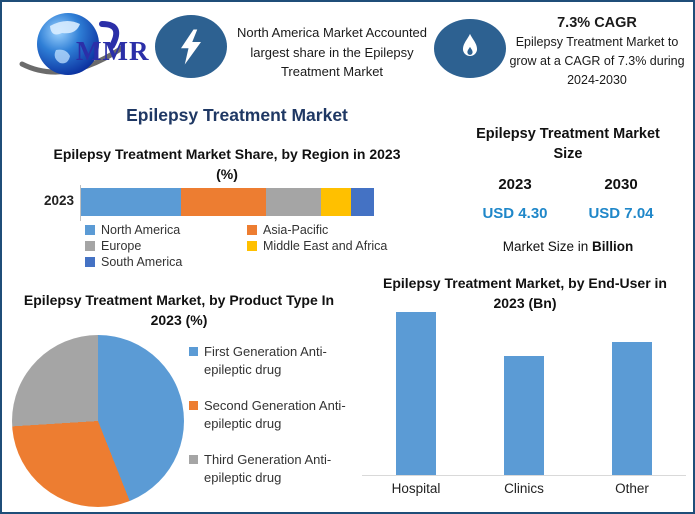 This screenshot has height=514, width=695. I want to click on year-2023-label: 2023, so click(515, 184).